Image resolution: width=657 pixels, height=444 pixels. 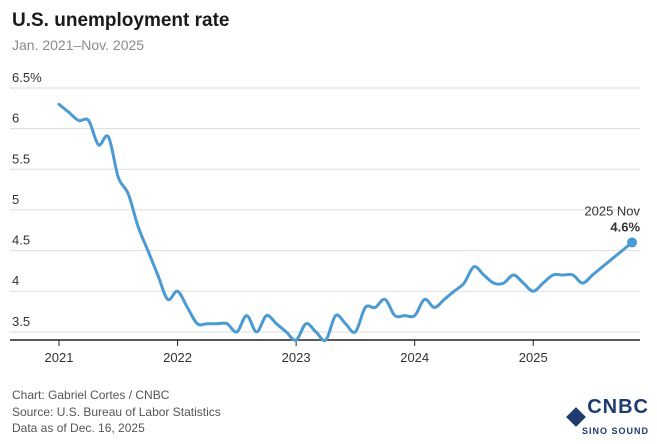 What do you see at coordinates (78, 45) in the screenshot?
I see `chart-subtitle: Jan. 2021–Nov. 2025` at bounding box center [78, 45].